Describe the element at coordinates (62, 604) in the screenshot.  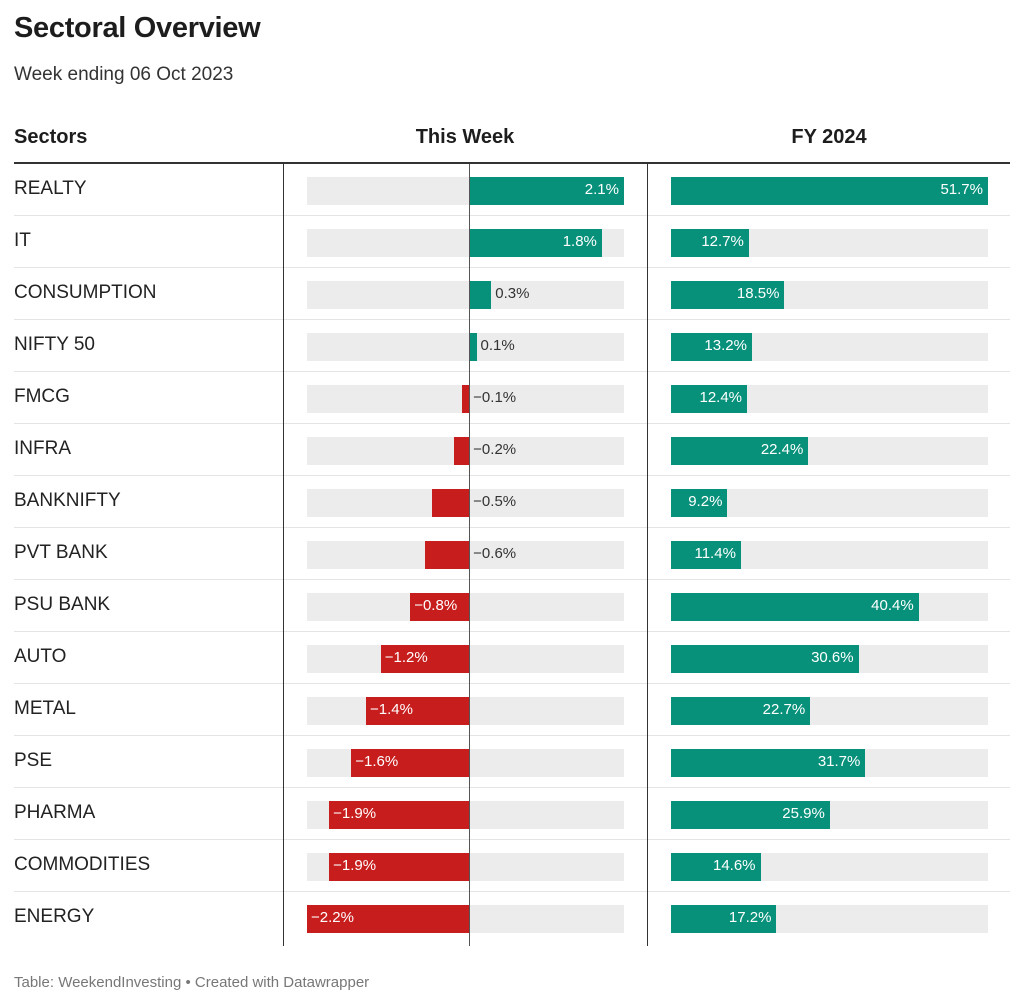
I see `sector-label: PSU BANK` at that location.